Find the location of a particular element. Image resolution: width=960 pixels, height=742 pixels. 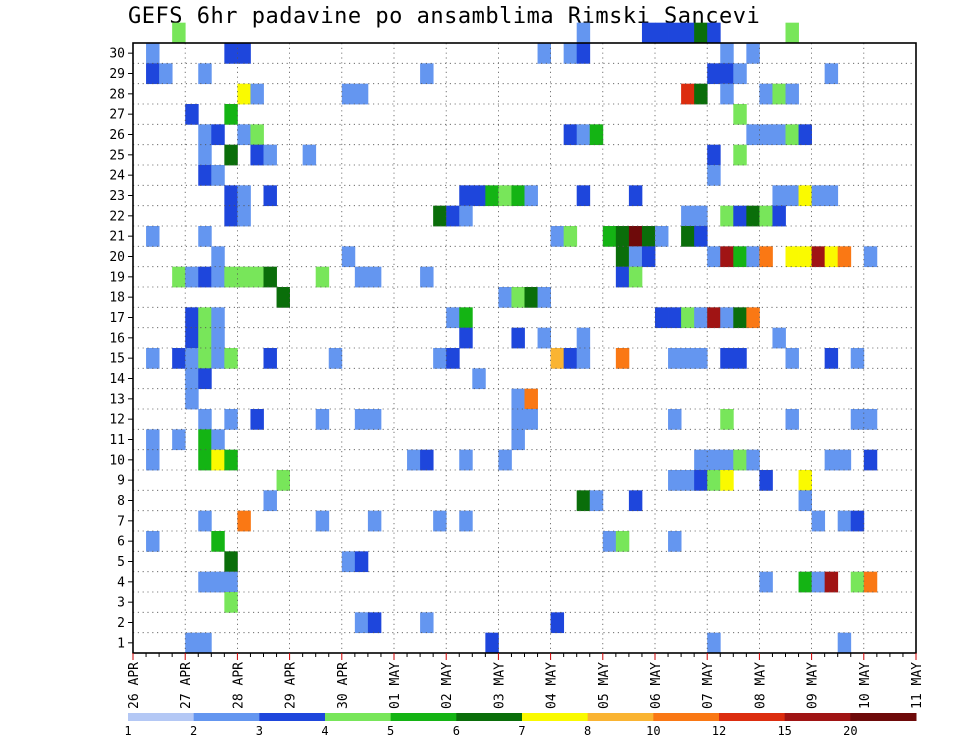

y-tick-label: 2 is located at coordinates (121, 623).